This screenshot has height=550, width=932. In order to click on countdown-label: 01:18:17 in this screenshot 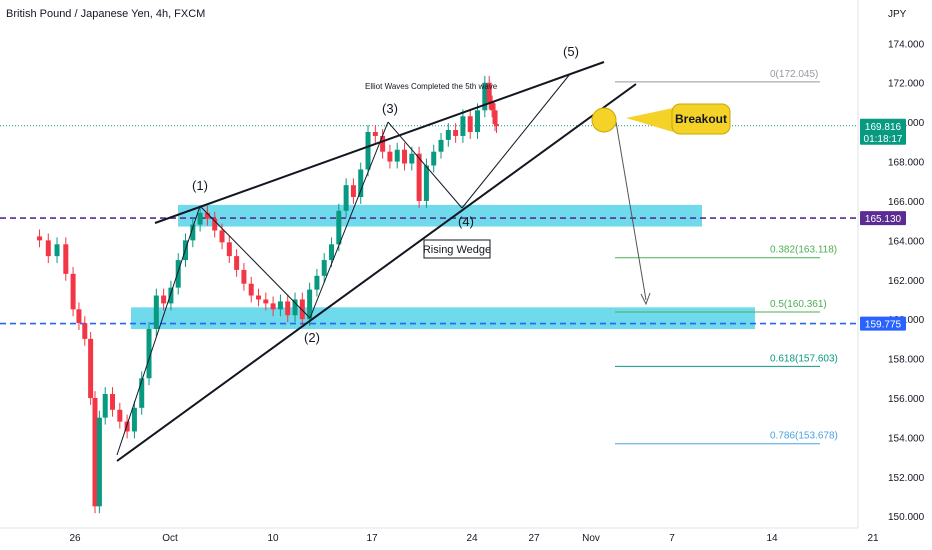, I will do `click(883, 139)`.